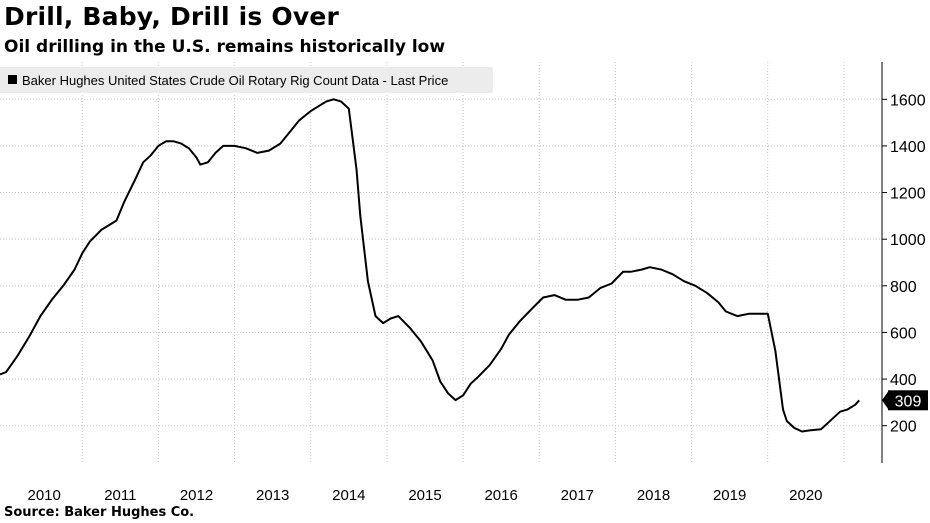 This screenshot has height=523, width=930. I want to click on x-tick-label: 2016, so click(500, 493).